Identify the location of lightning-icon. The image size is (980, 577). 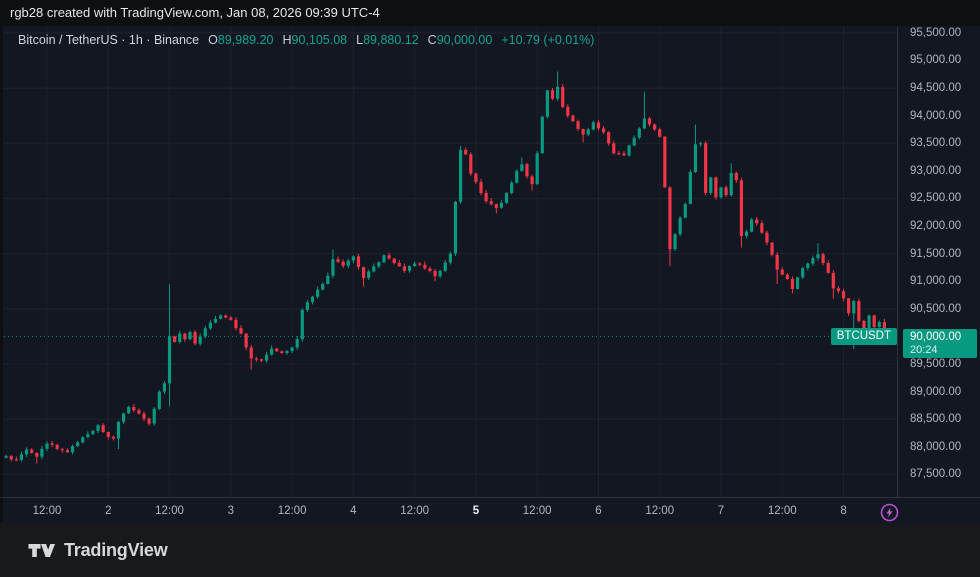
(889, 512).